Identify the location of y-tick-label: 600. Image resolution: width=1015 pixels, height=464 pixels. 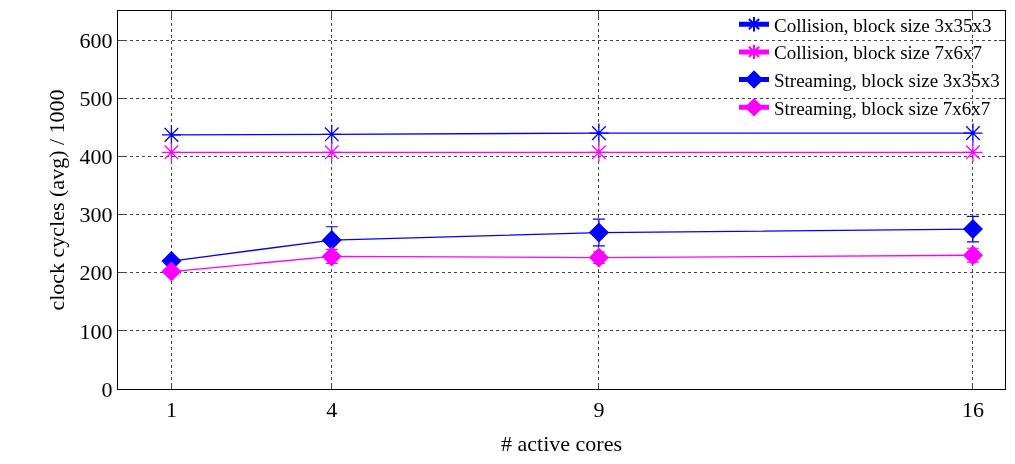
(96, 40).